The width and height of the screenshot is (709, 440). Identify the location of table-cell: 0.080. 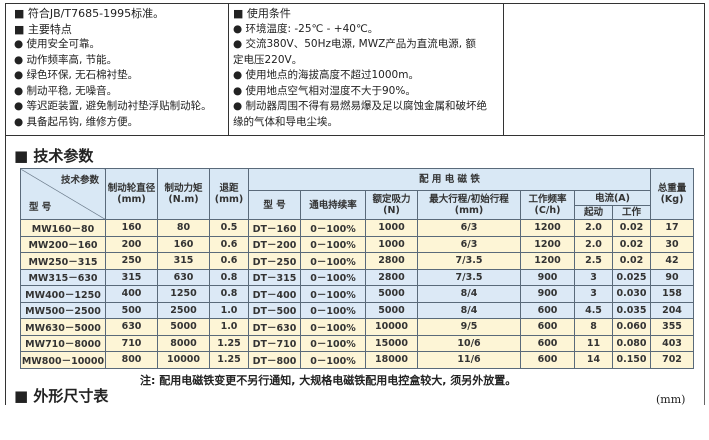
(631, 343).